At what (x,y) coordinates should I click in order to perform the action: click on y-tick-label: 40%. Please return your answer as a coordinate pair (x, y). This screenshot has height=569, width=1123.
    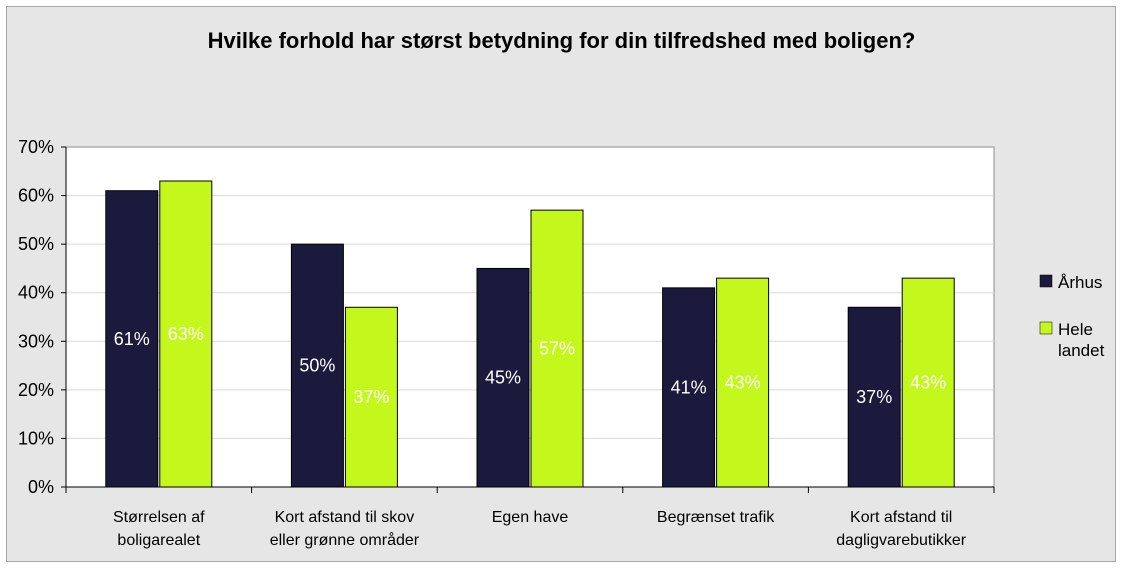
    Looking at the image, I should click on (36, 293).